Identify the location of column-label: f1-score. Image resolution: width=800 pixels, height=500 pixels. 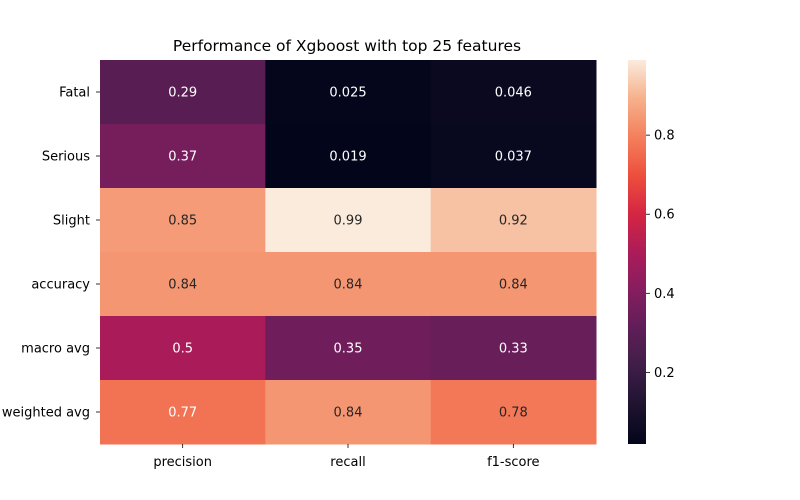
(513, 462).